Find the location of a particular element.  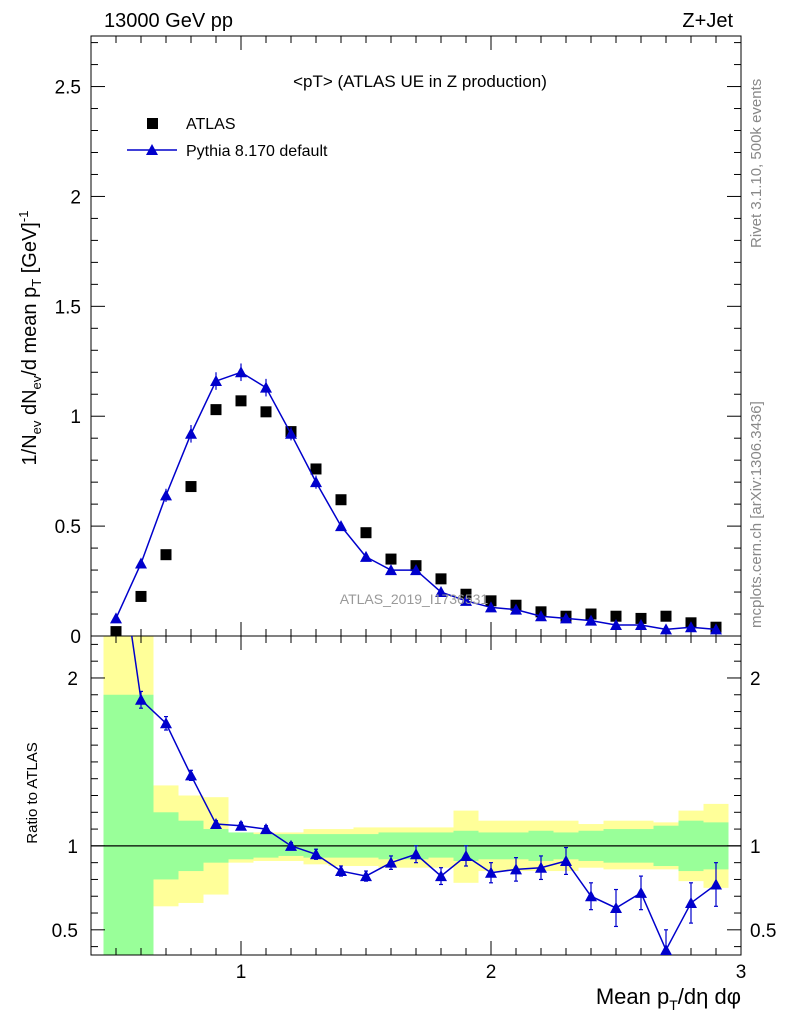

x-tick-label: 2 is located at coordinates (491, 972).